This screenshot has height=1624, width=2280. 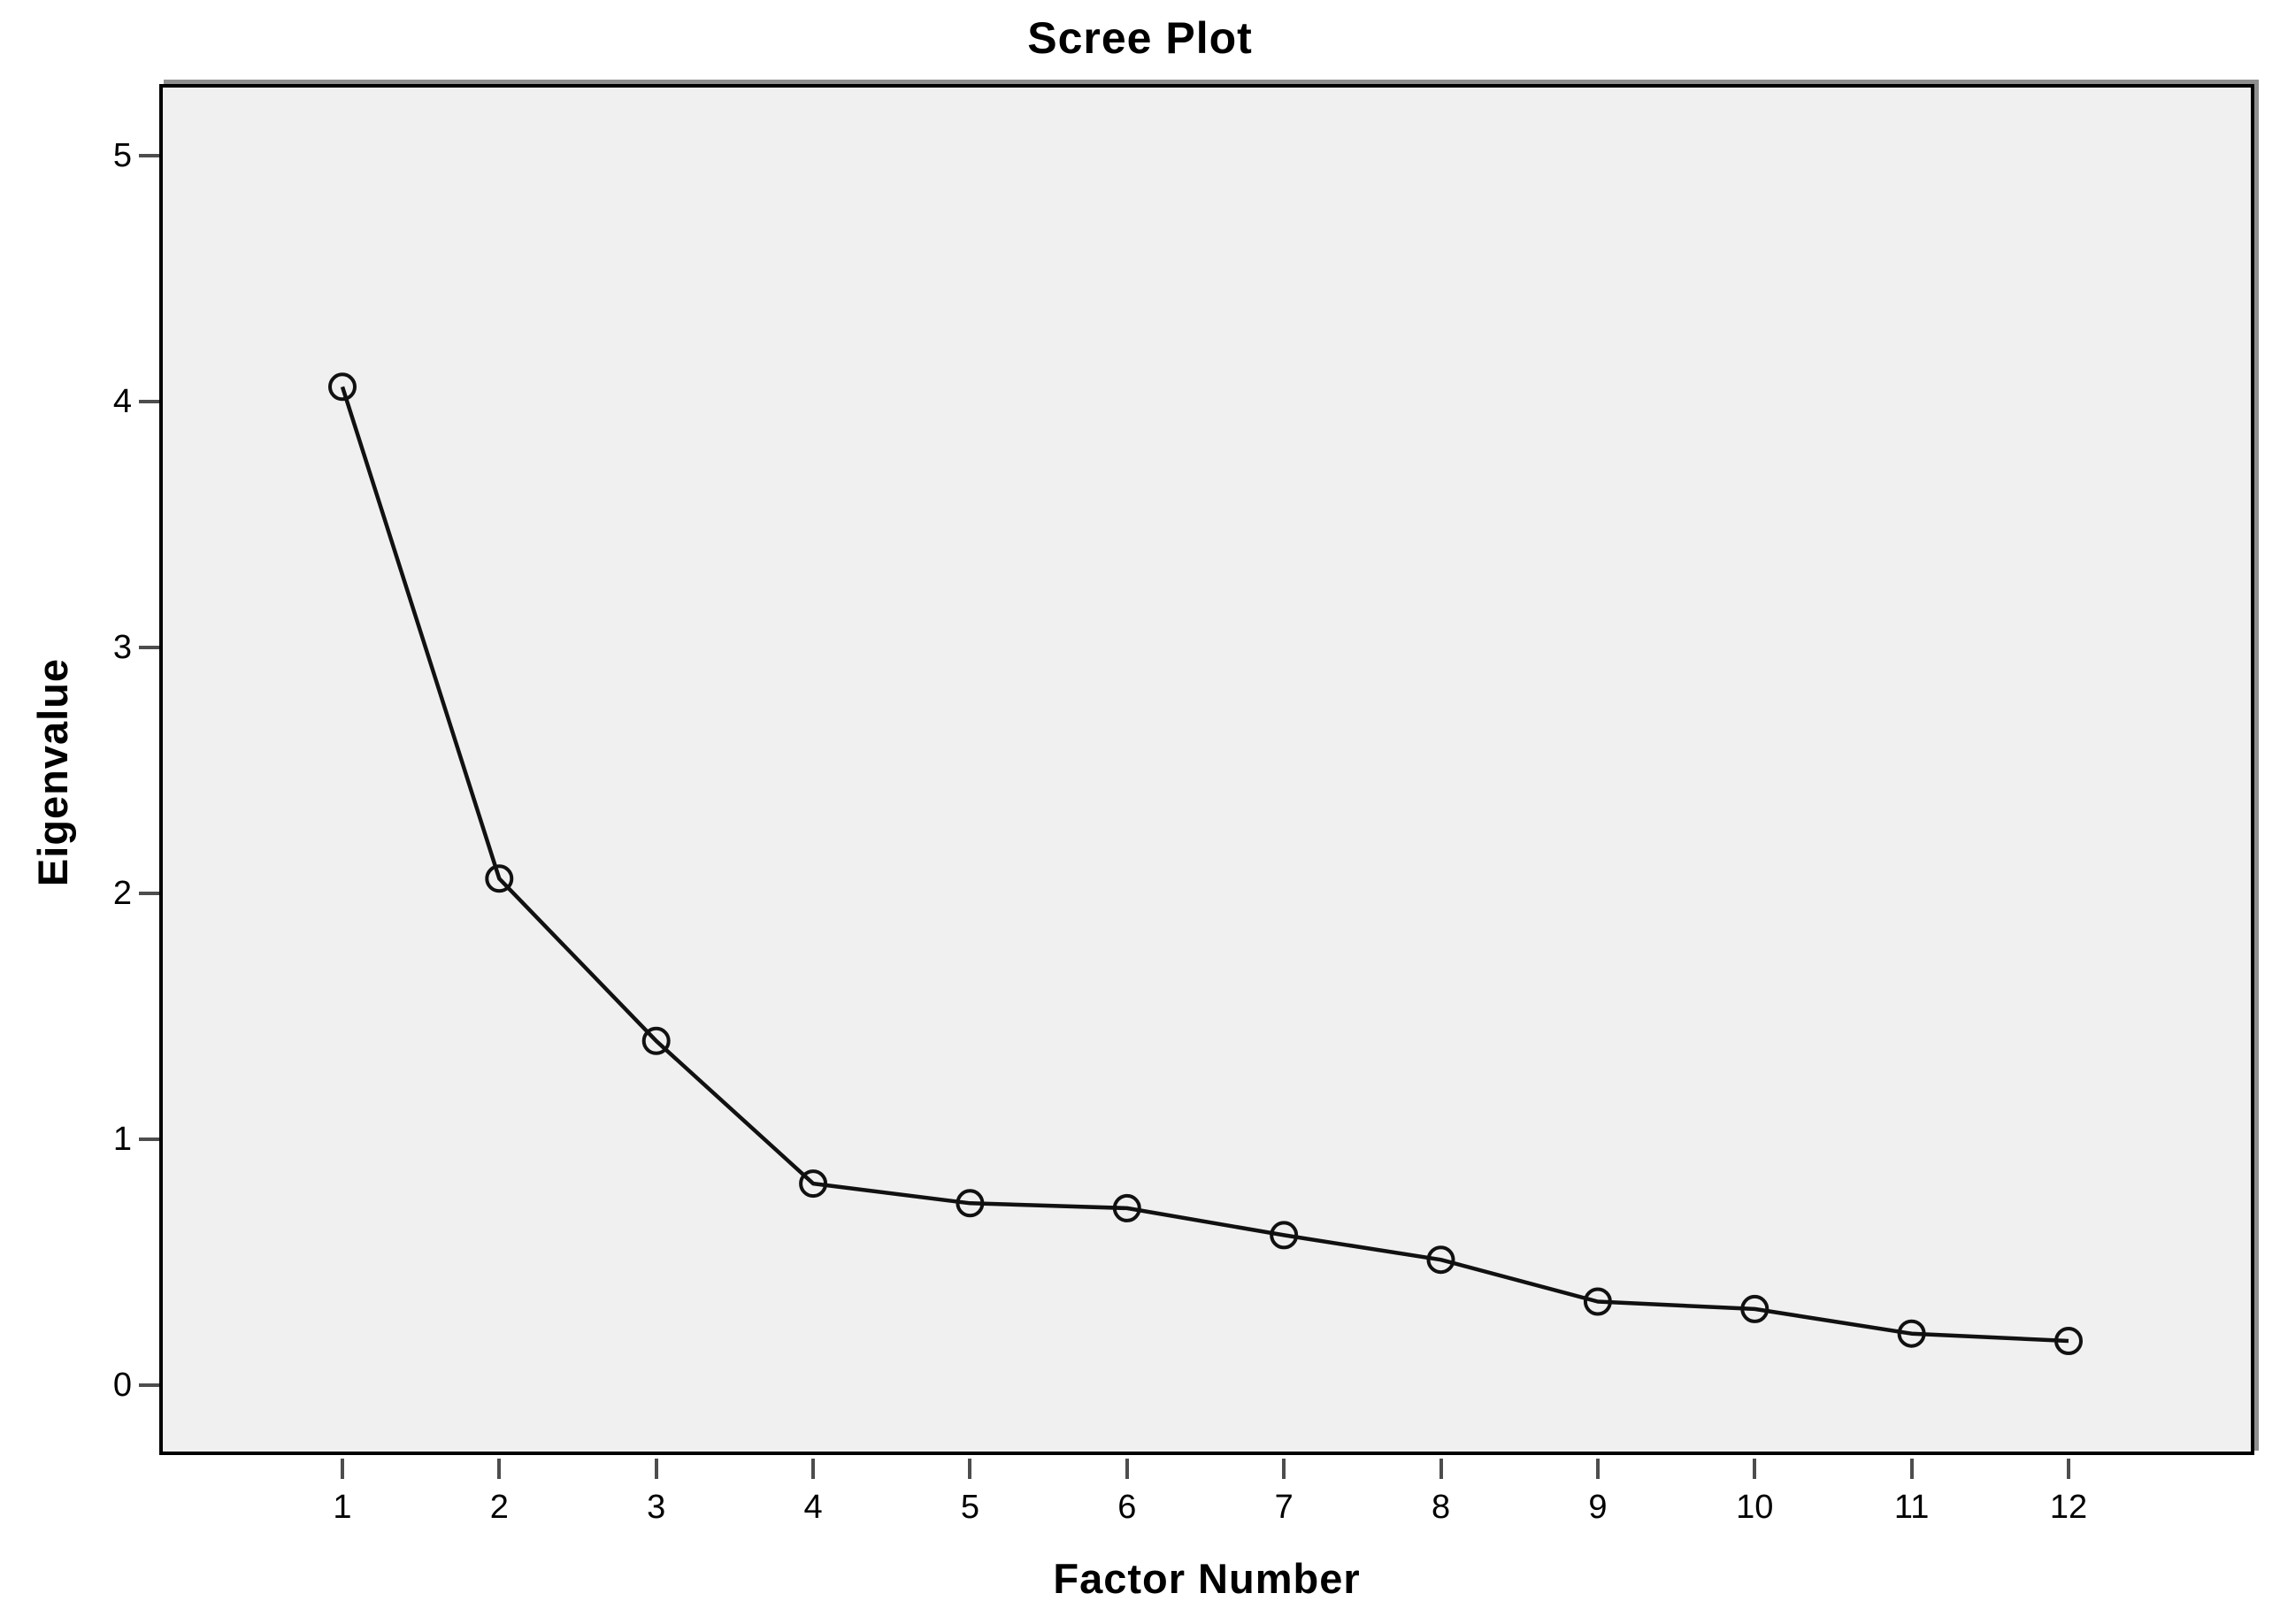 I want to click on y-tick-label: 2, so click(x=122, y=893).